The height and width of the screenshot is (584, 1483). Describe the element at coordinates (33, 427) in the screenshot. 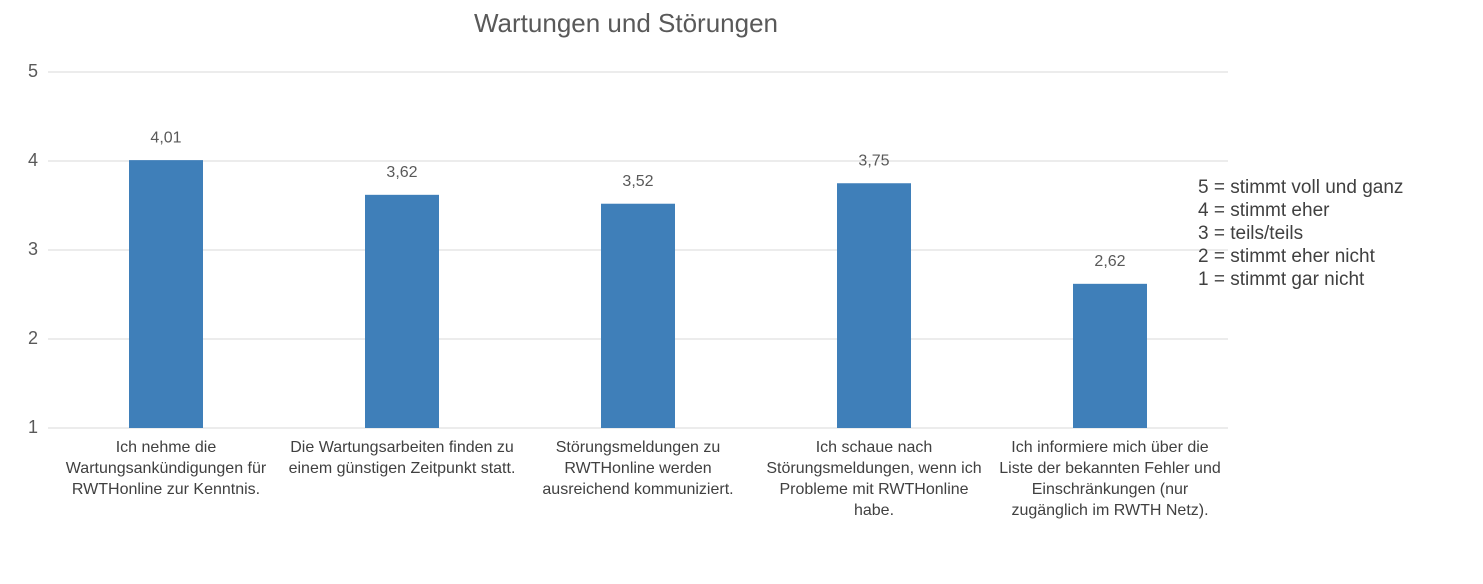

I see `y-tick-label: 1` at that location.